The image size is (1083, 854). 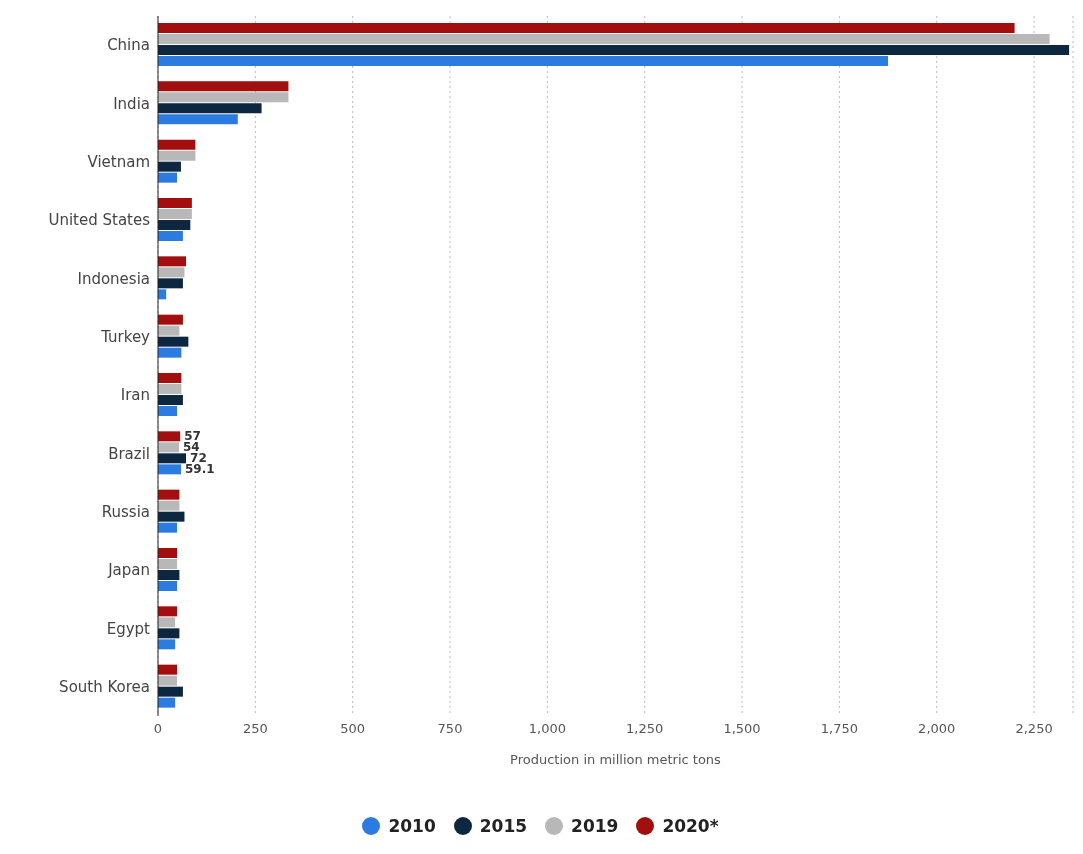 I want to click on y-tick-label: Russia, so click(x=125, y=512).